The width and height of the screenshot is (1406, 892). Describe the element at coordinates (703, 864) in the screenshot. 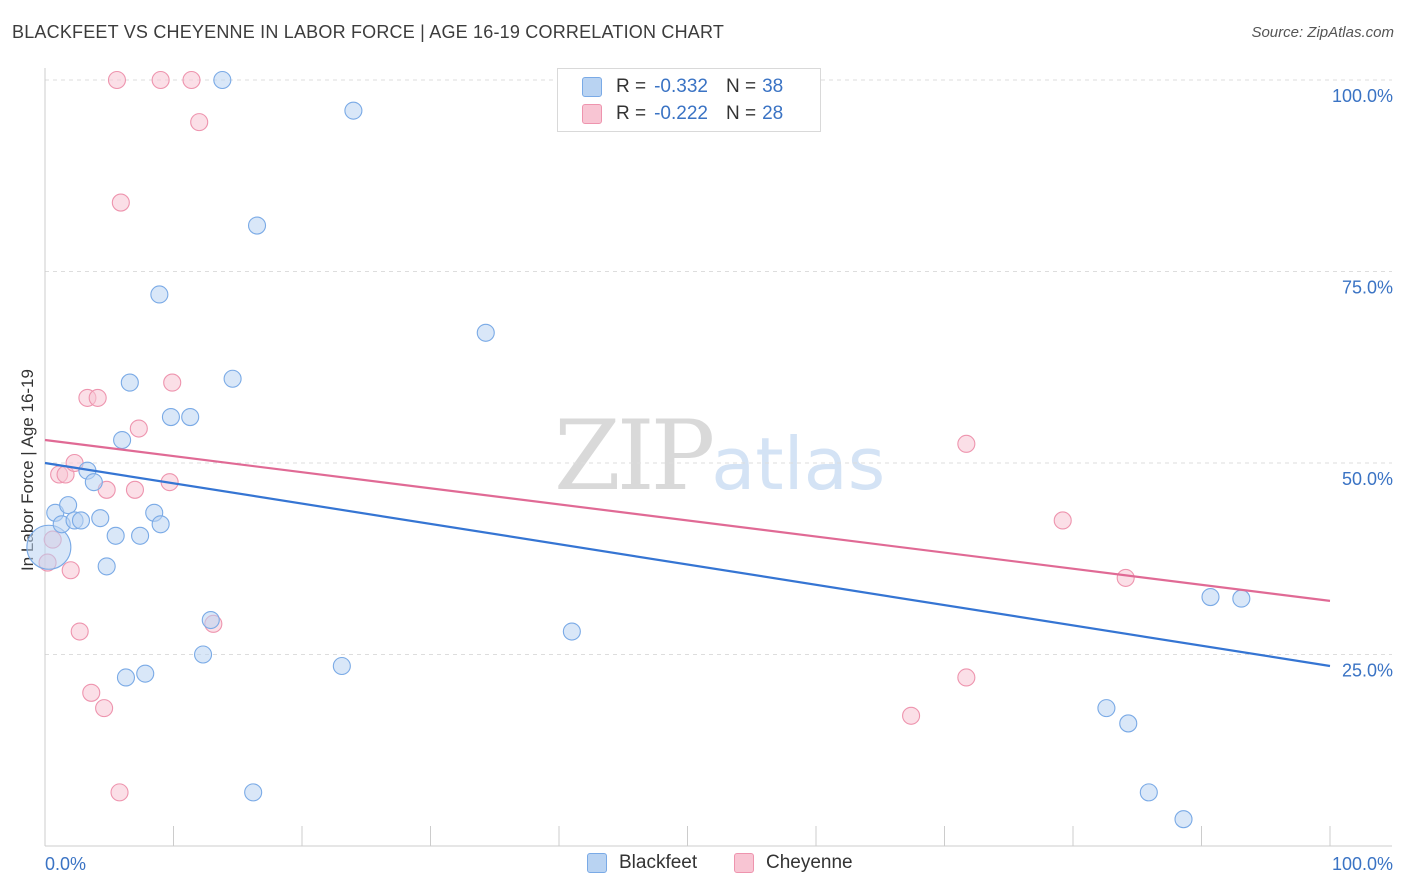

I see `series-legend: Blackfeet Cheyenne` at that location.